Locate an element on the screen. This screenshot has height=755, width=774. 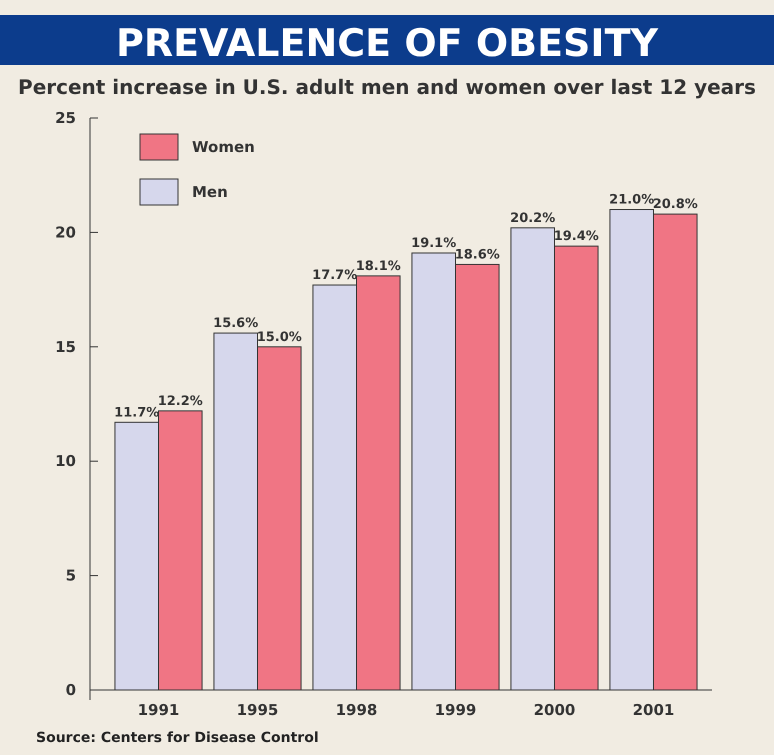
chart-subtitle: Percent increase in U.S. adult men and women over last 12 years is located at coordinates (387, 87).